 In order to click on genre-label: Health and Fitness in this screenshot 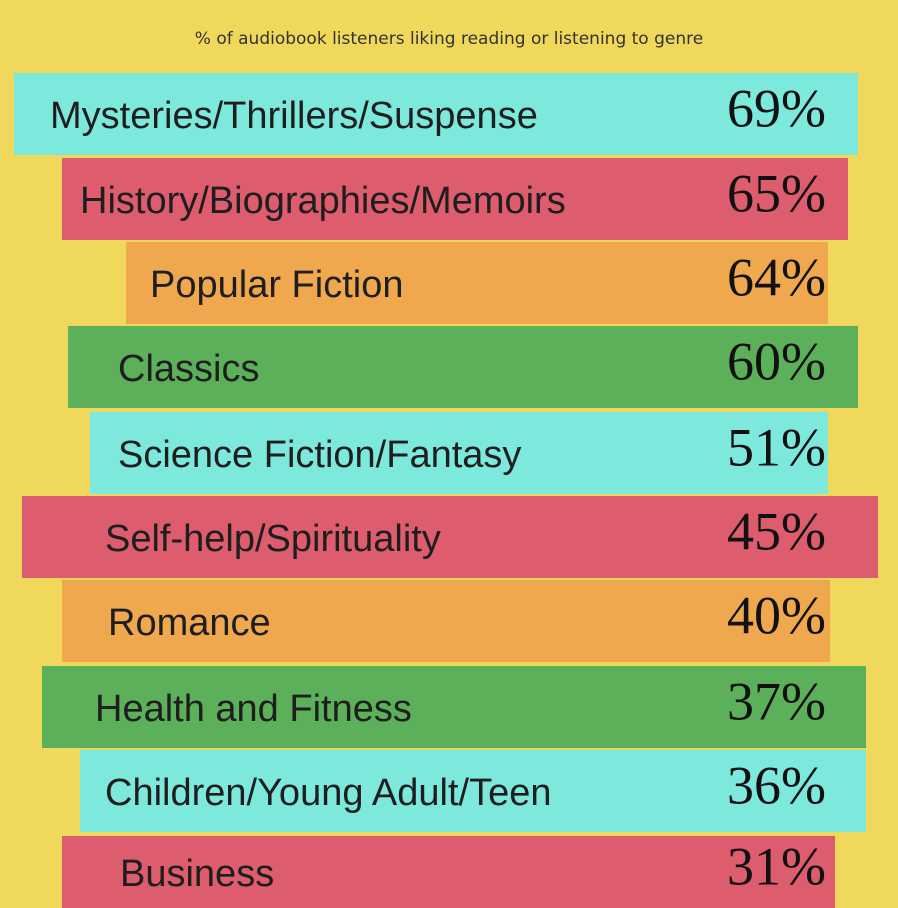, I will do `click(253, 709)`.